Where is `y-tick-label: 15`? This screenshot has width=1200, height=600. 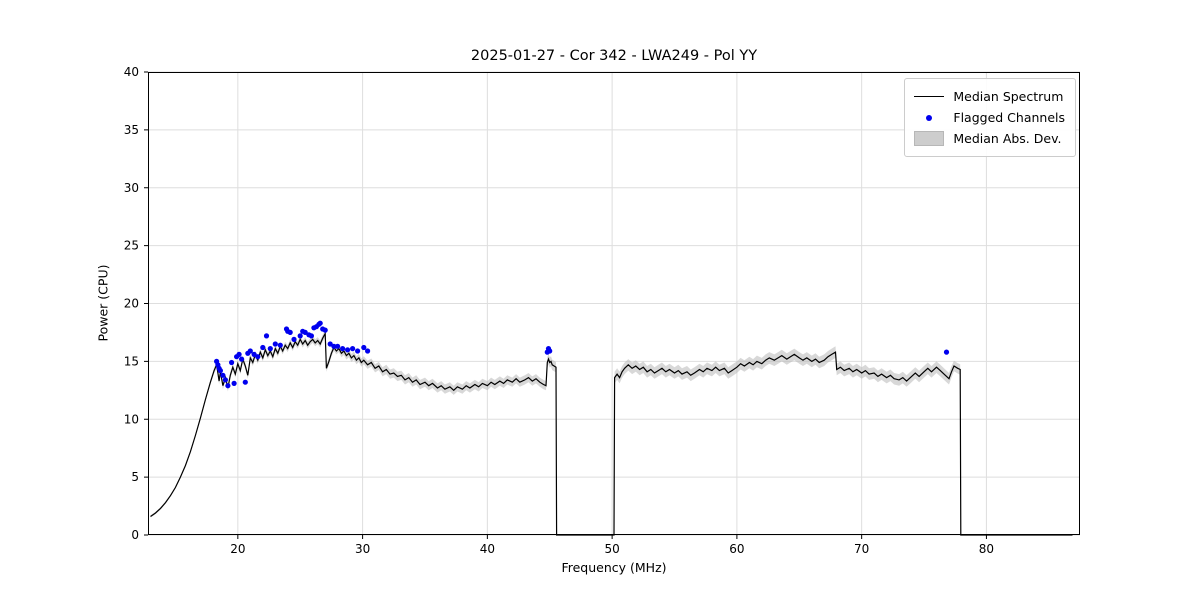
y-tick-label: 15 is located at coordinates (131, 361).